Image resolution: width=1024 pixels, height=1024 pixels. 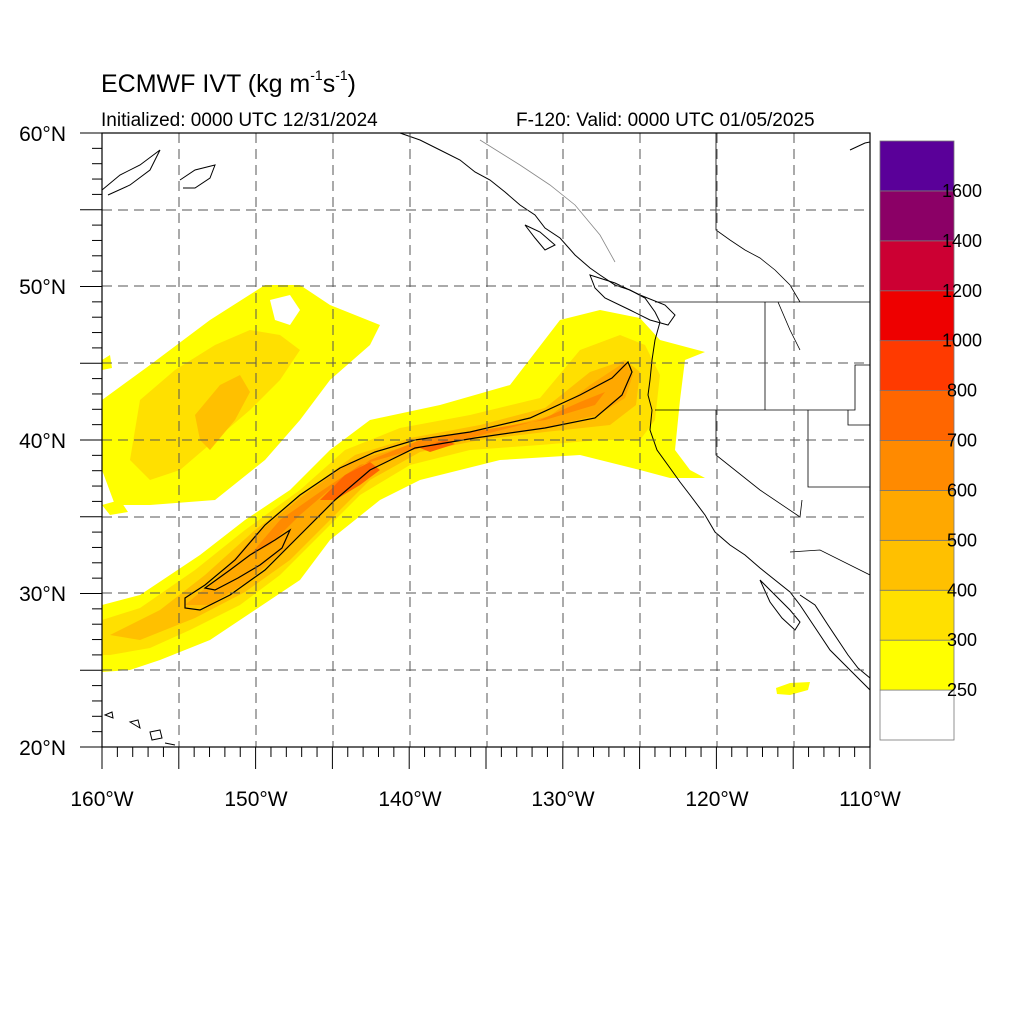 I want to click on lon-label: 150°W, so click(x=255, y=799).